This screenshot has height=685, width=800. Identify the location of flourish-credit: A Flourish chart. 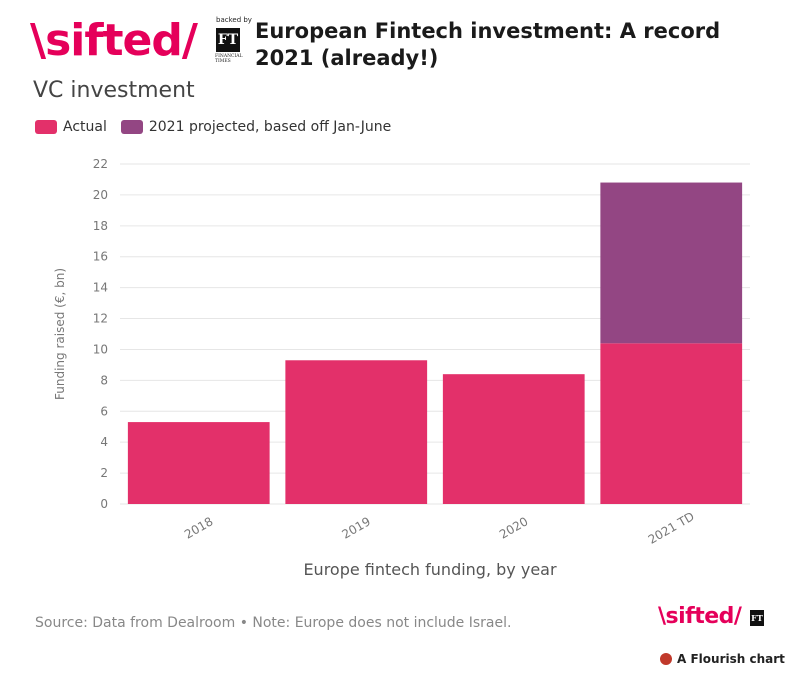
(722, 659).